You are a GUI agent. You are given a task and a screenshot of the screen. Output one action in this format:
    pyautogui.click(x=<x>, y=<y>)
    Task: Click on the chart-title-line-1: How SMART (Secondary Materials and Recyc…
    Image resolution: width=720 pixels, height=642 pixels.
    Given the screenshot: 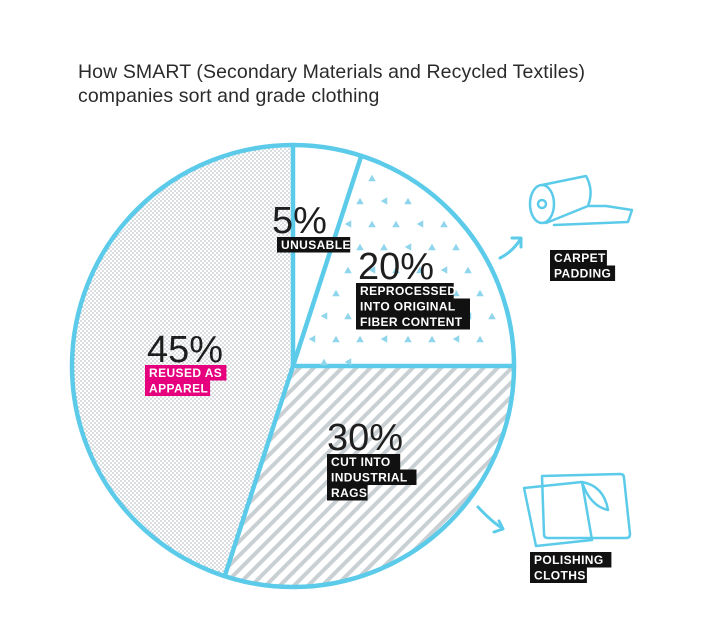 What is the action you would take?
    pyautogui.click(x=332, y=72)
    